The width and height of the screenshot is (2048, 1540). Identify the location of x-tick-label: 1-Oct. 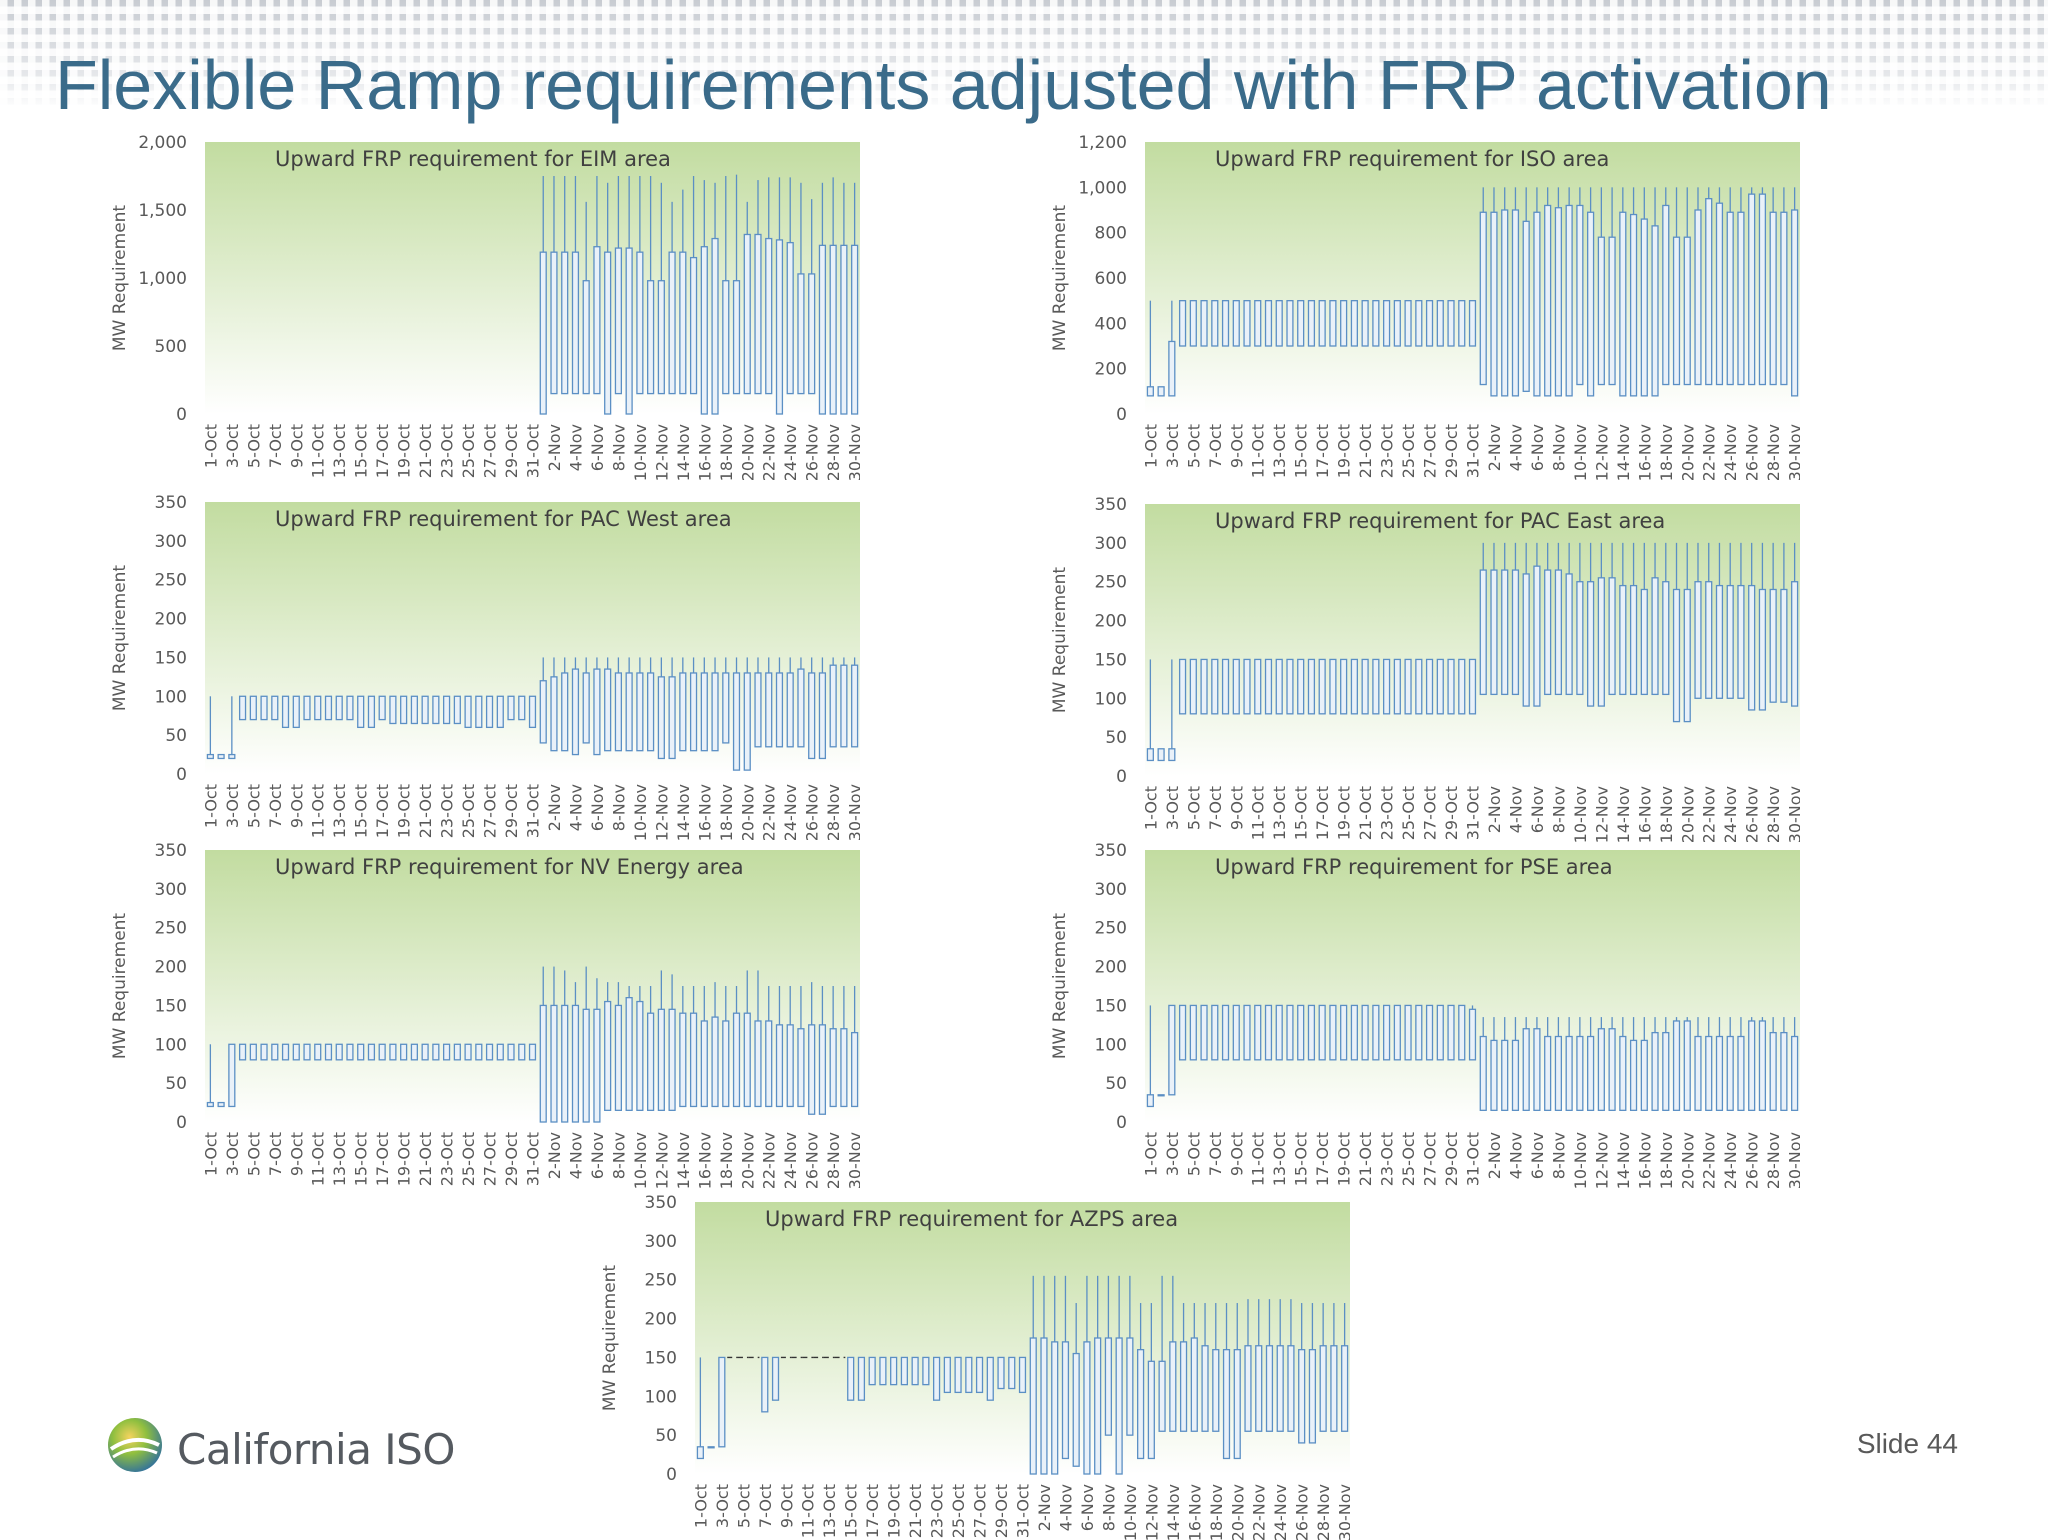
(1150, 446).